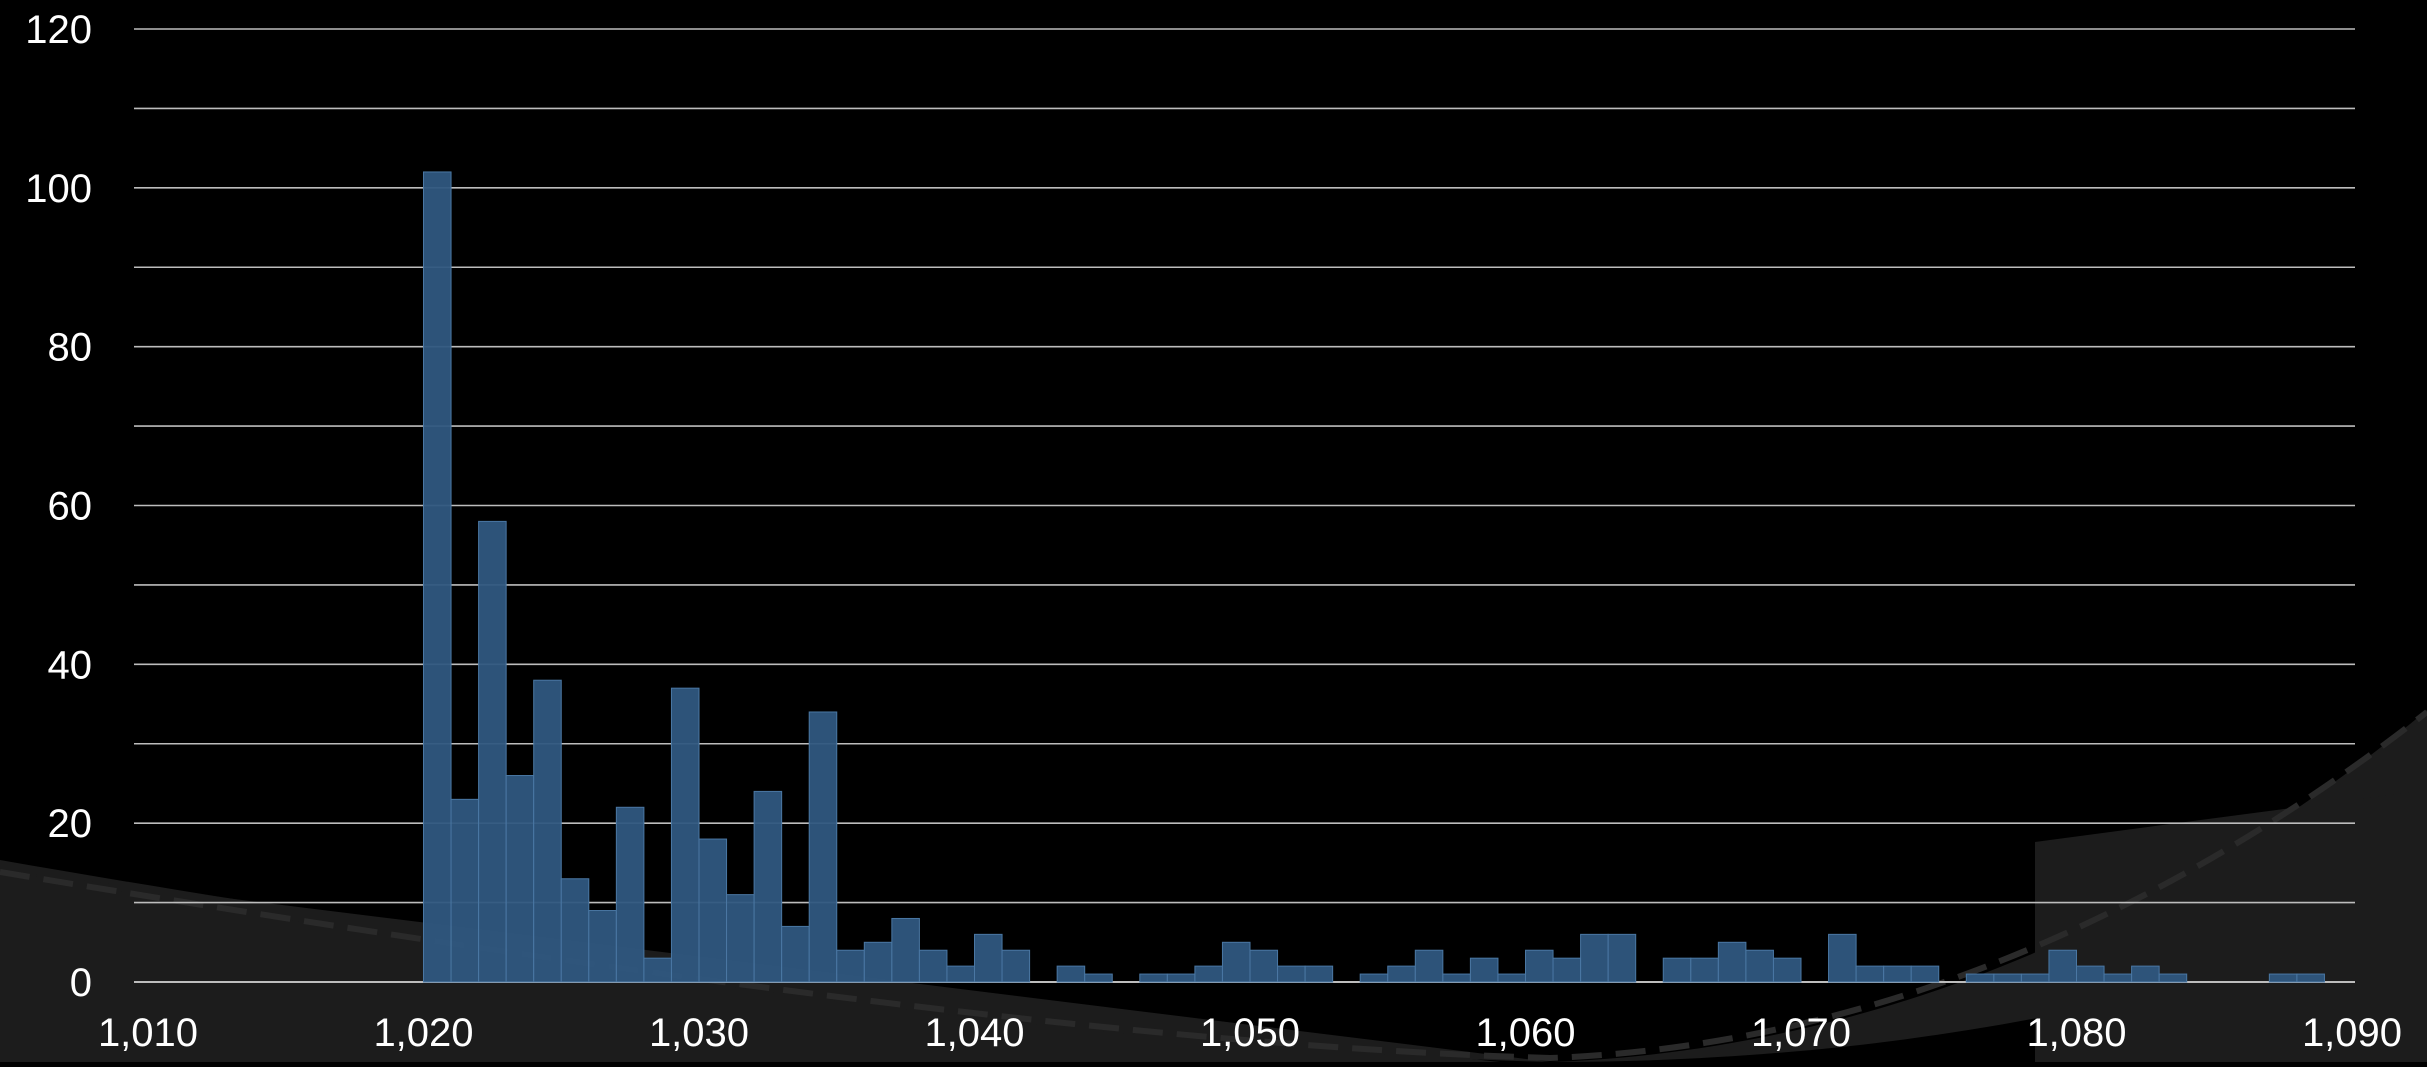 The height and width of the screenshot is (1067, 2427). Describe the element at coordinates (70, 824) in the screenshot. I see `y-tick-label: 20` at that location.